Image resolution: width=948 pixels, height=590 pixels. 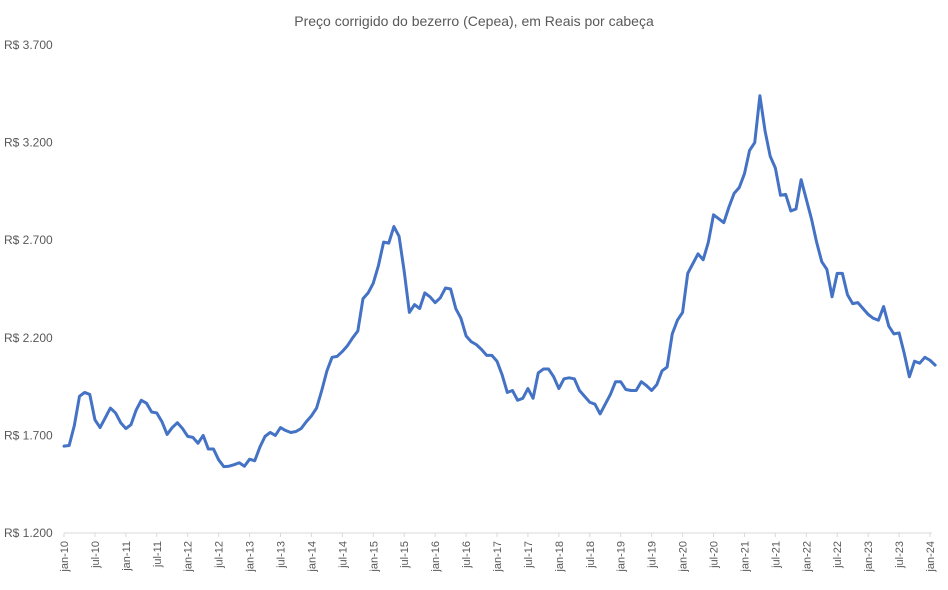 I want to click on x-tick-label: jul-21, so click(x=776, y=555).